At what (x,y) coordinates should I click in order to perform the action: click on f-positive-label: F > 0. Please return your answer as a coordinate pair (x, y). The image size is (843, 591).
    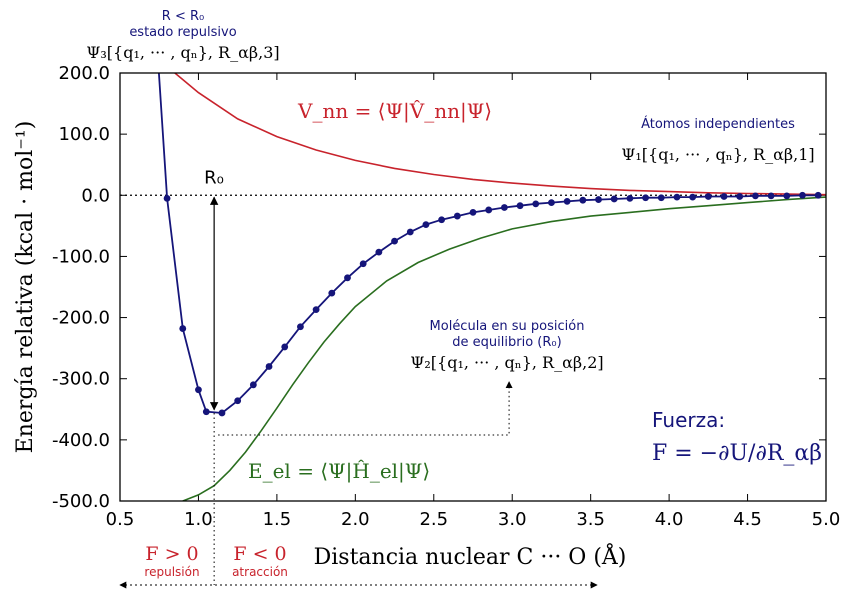
    Looking at the image, I should click on (171, 554).